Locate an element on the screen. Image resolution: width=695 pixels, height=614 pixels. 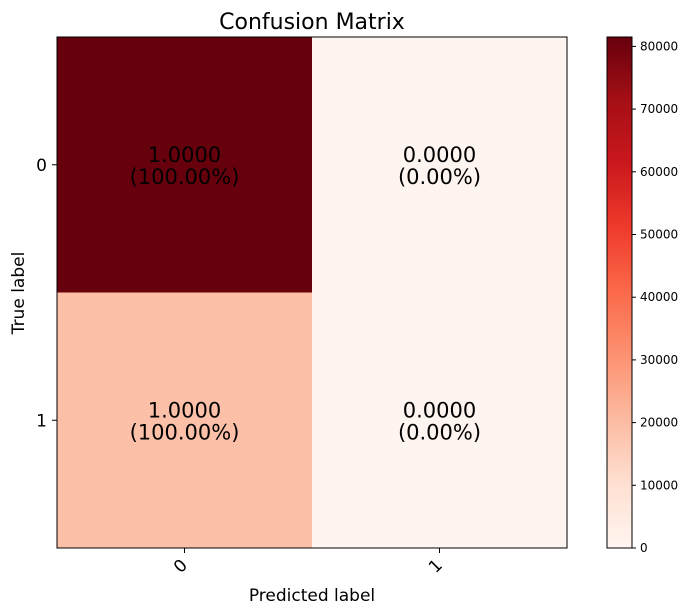
x-tick-label: 0 is located at coordinates (181, 567).